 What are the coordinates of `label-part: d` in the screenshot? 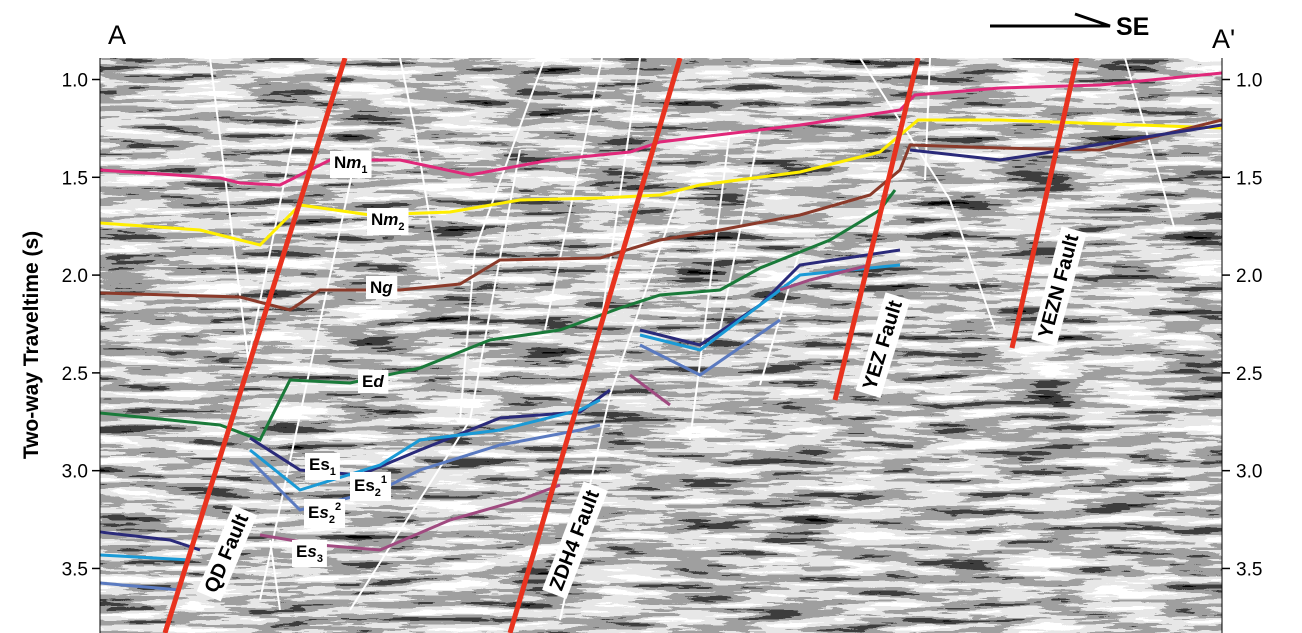 It's located at (378, 381).